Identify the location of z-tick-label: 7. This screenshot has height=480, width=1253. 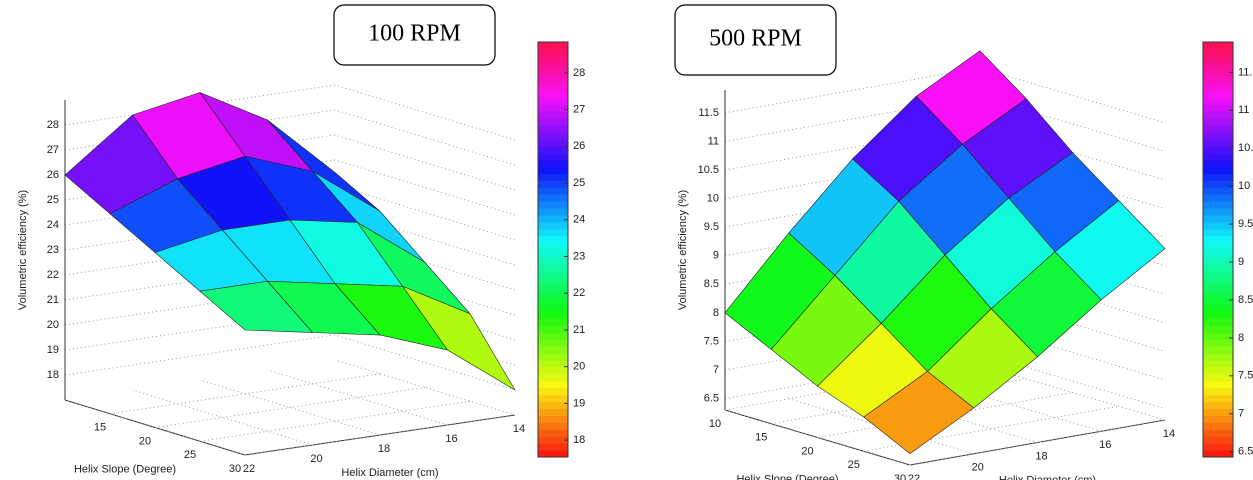
(716, 370).